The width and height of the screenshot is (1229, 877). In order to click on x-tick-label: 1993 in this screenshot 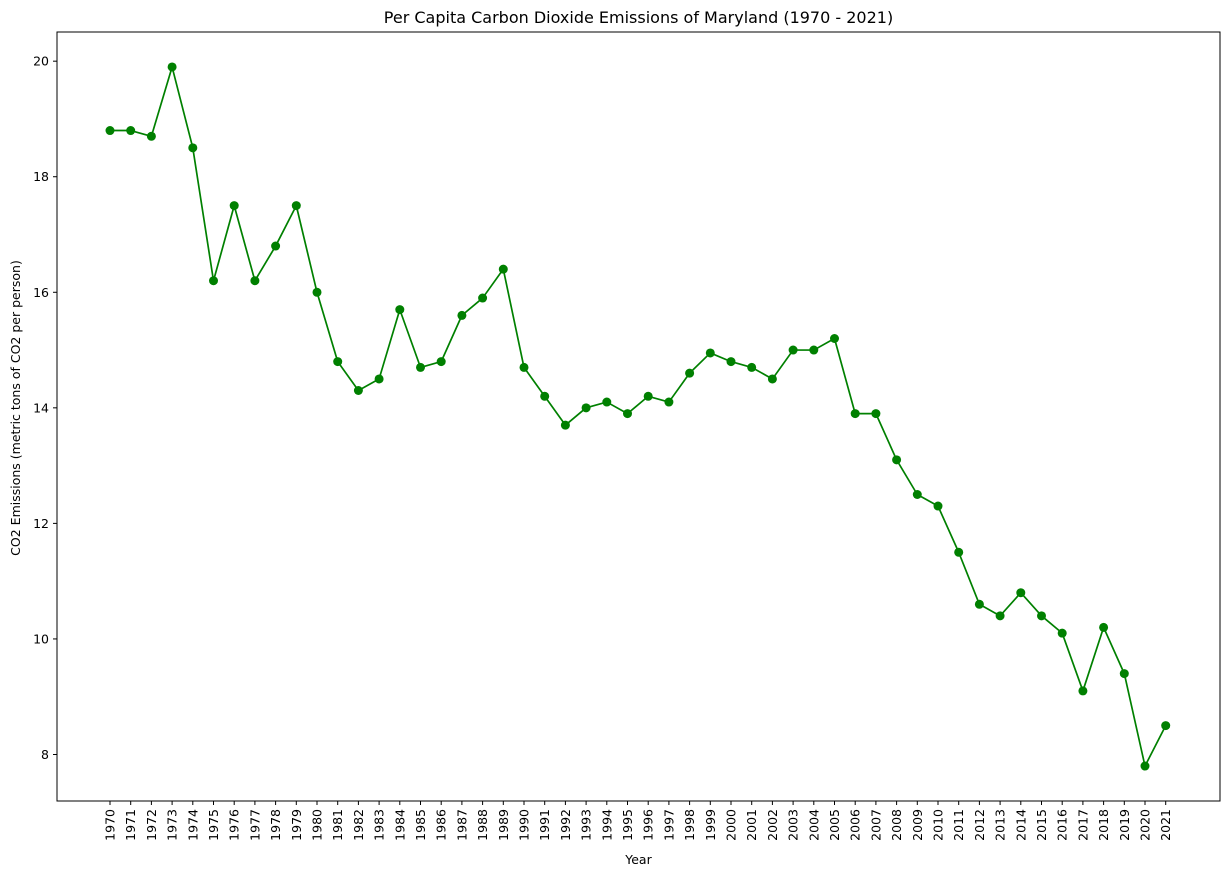, I will do `click(586, 825)`.